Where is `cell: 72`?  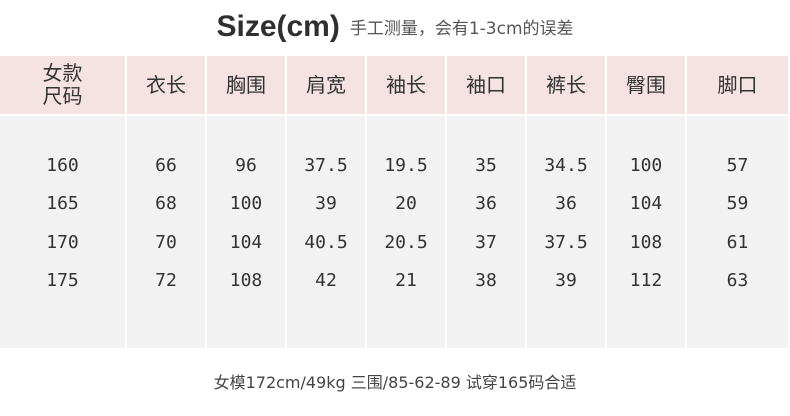
cell: 72 is located at coordinates (166, 281).